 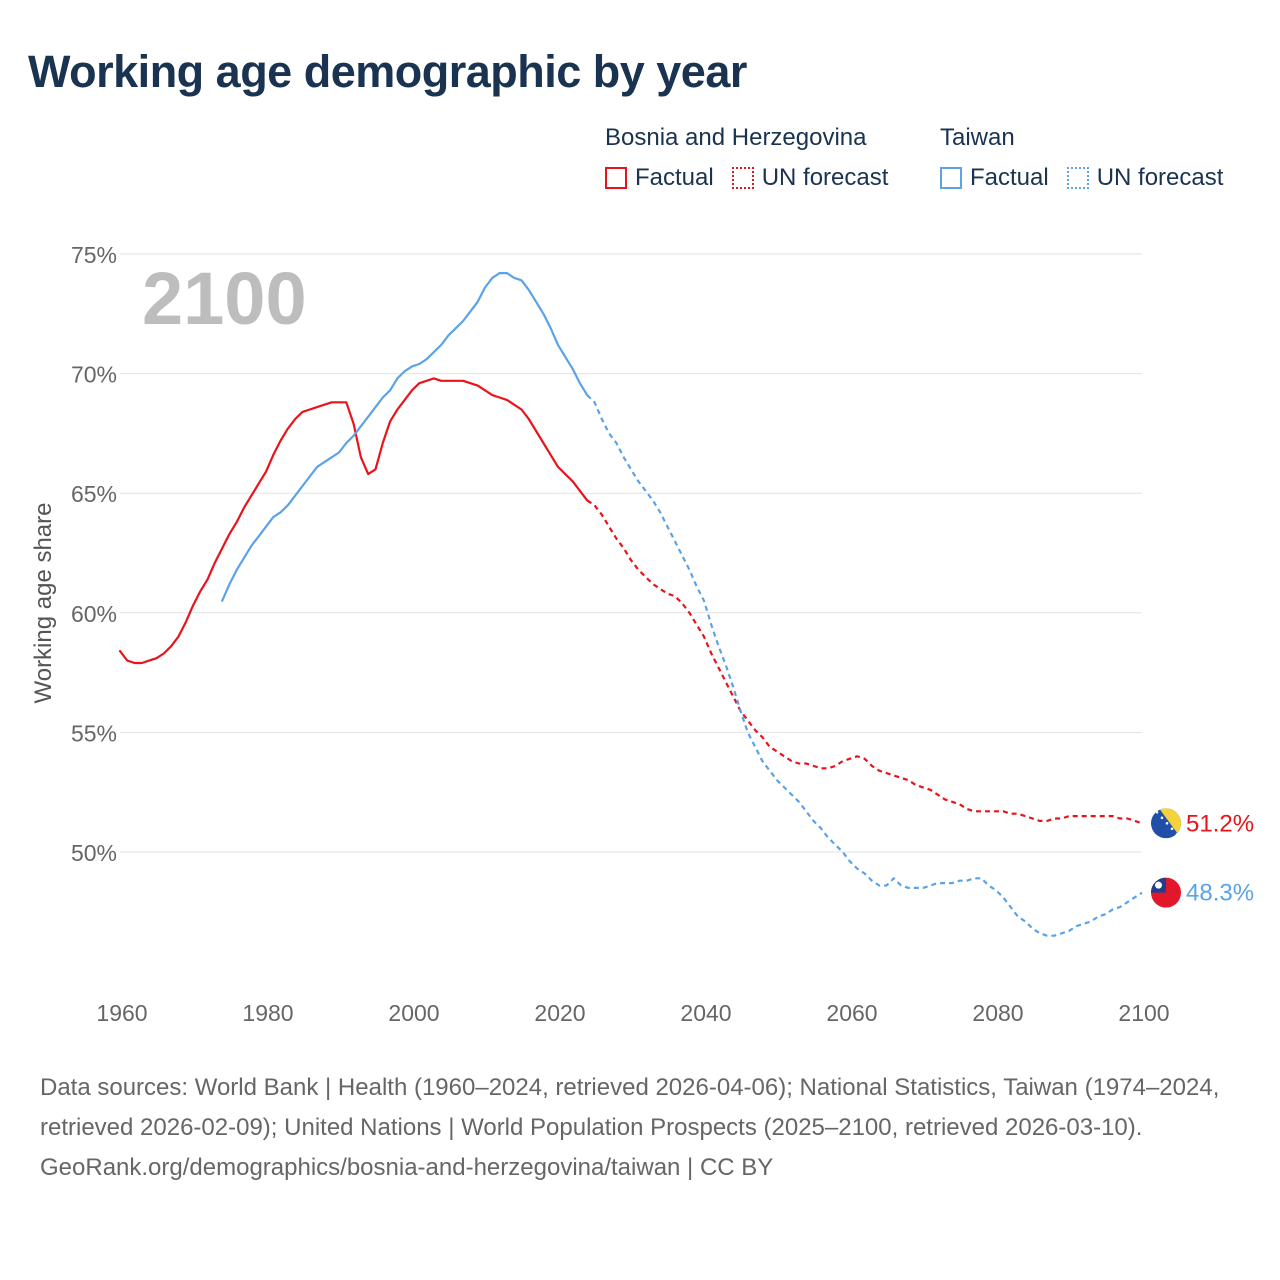 I want to click on series-line-taiwan-factual, so click(x=405, y=437).